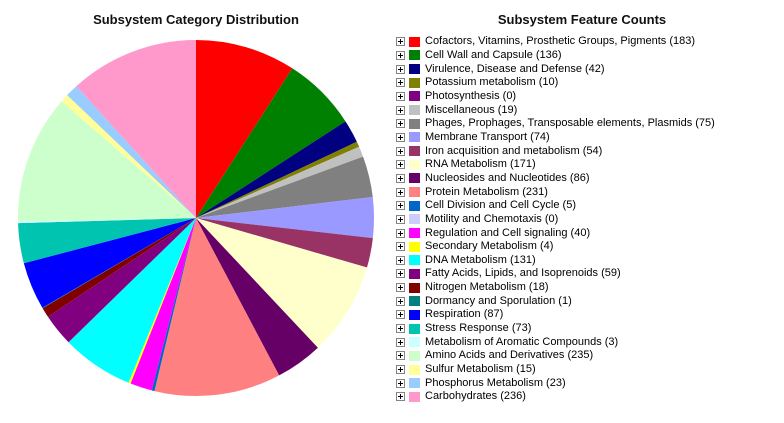 The height and width of the screenshot is (423, 784). Describe the element at coordinates (514, 150) in the screenshot. I see `legend-label: Iron acquisition and metabolism (54)` at that location.